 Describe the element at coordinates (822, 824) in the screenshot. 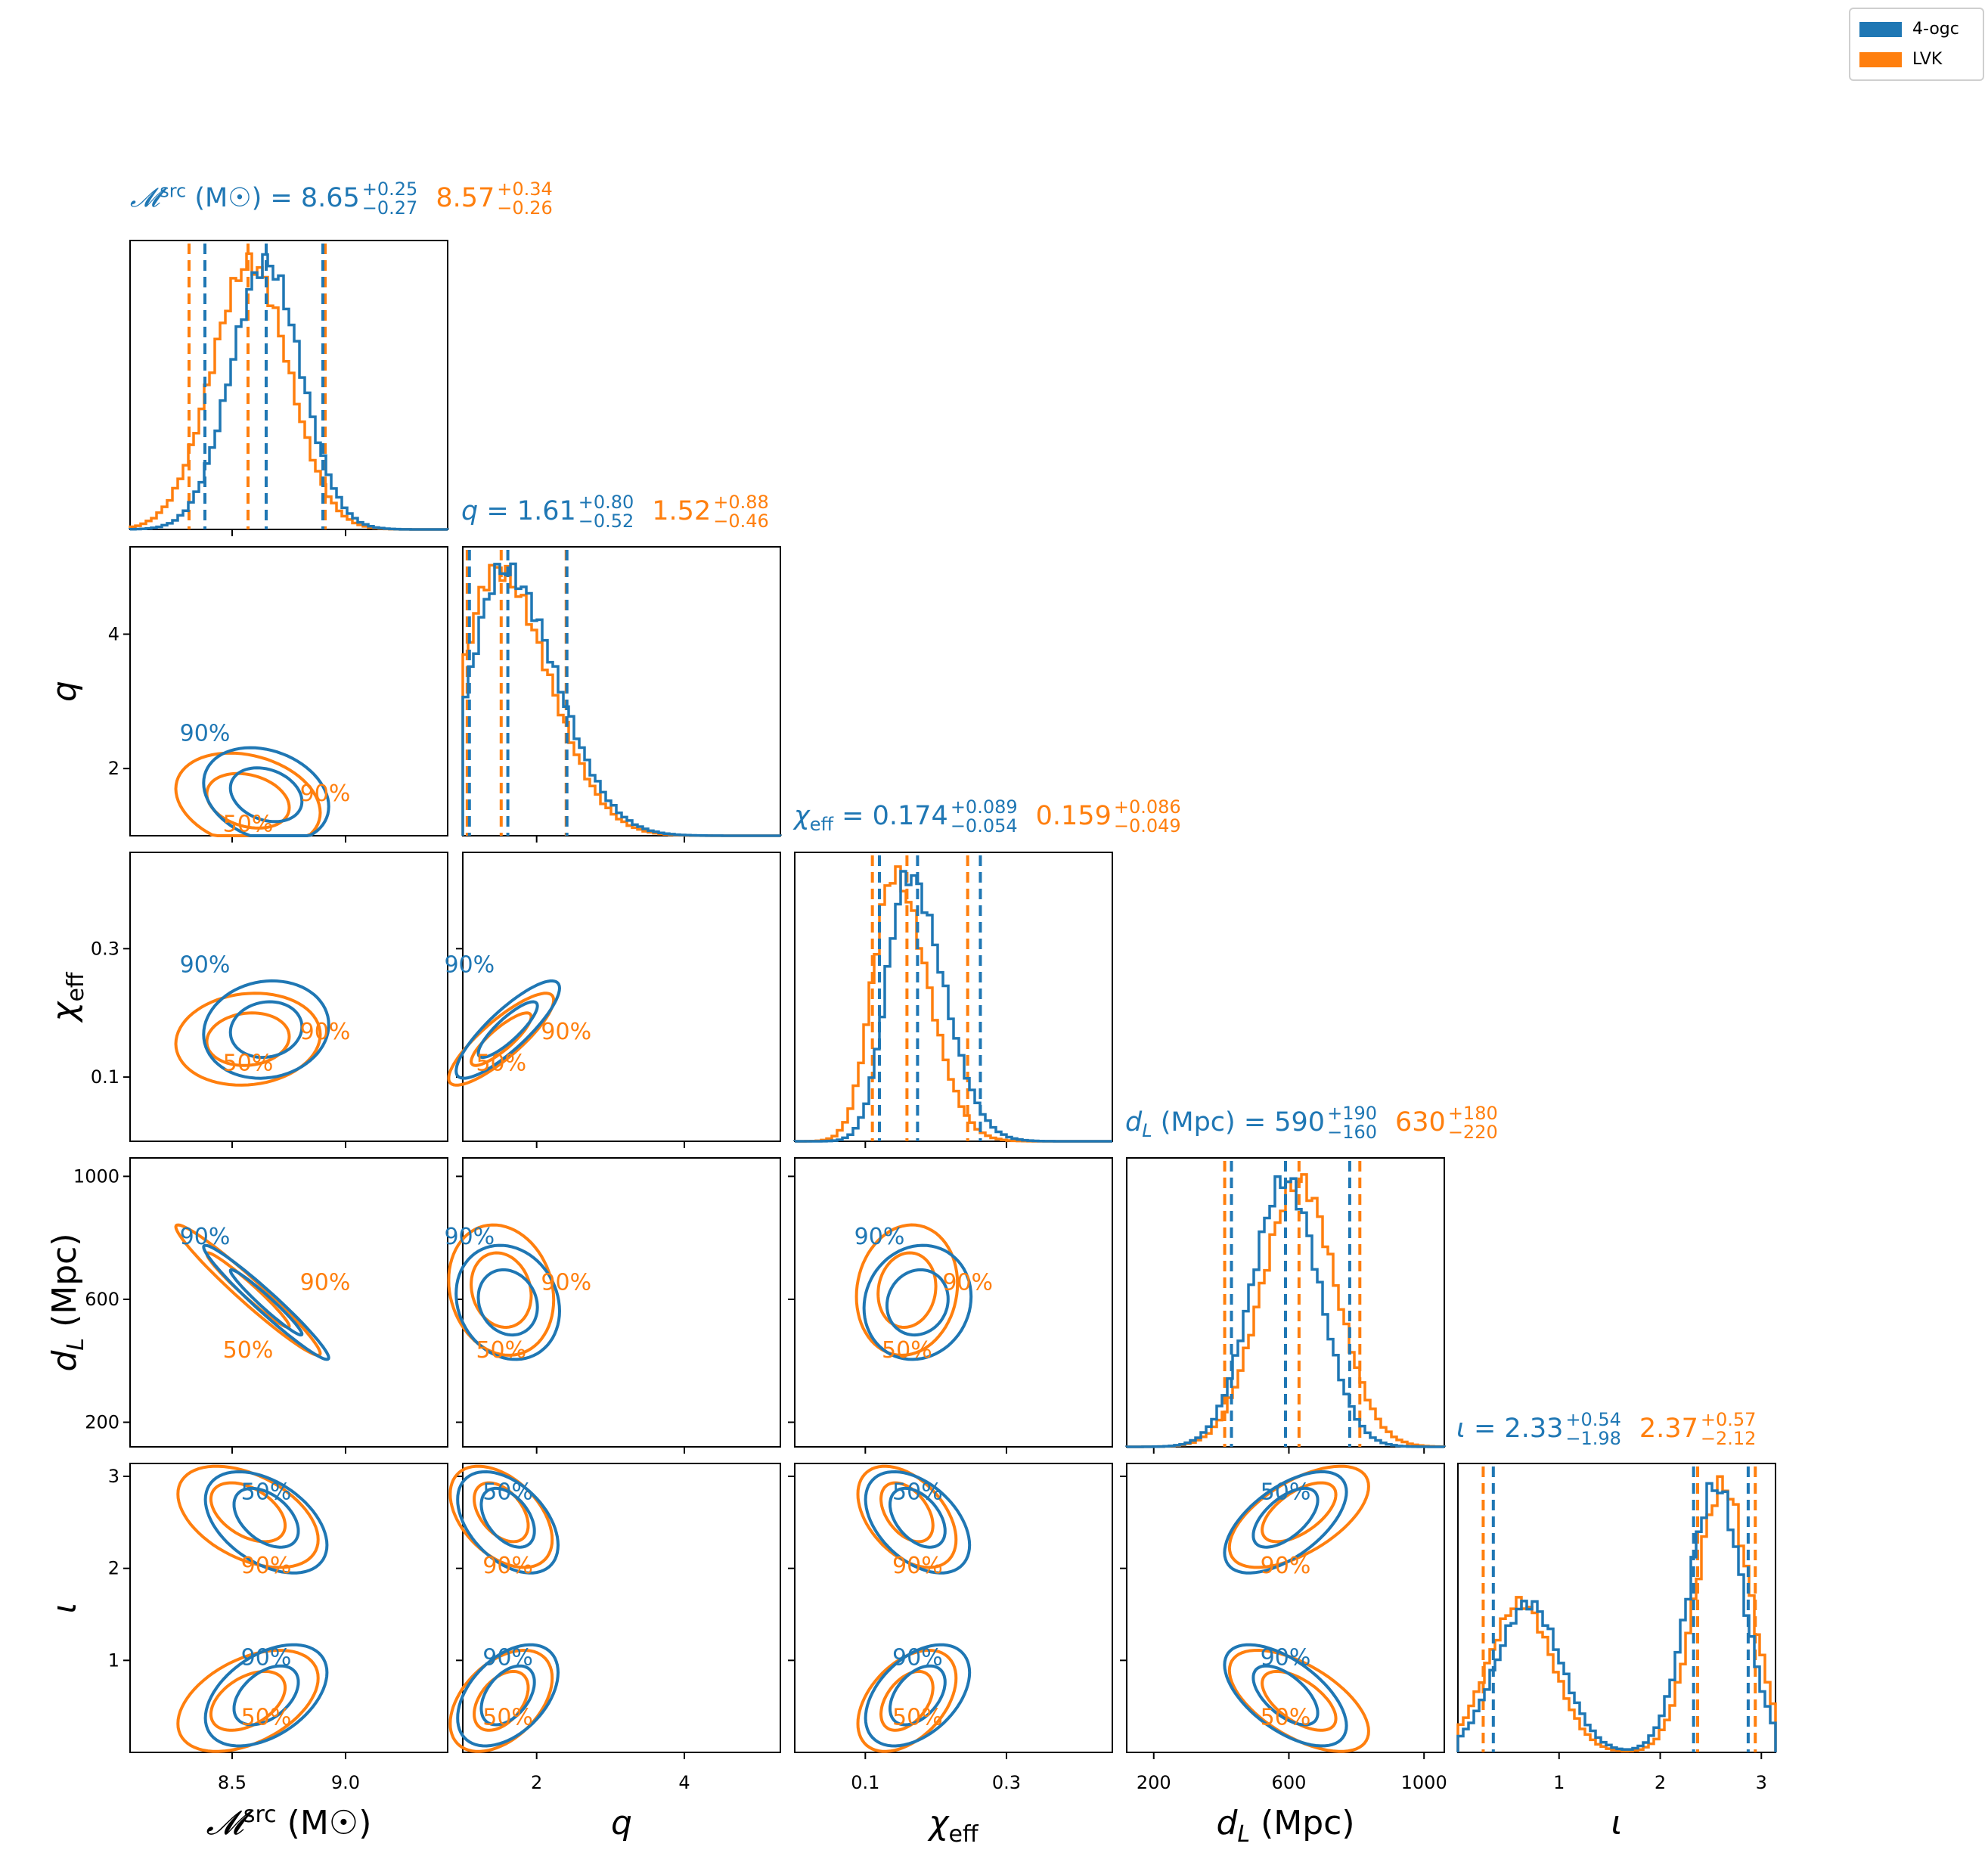

I see `title-chi-eff-sub: eff` at that location.